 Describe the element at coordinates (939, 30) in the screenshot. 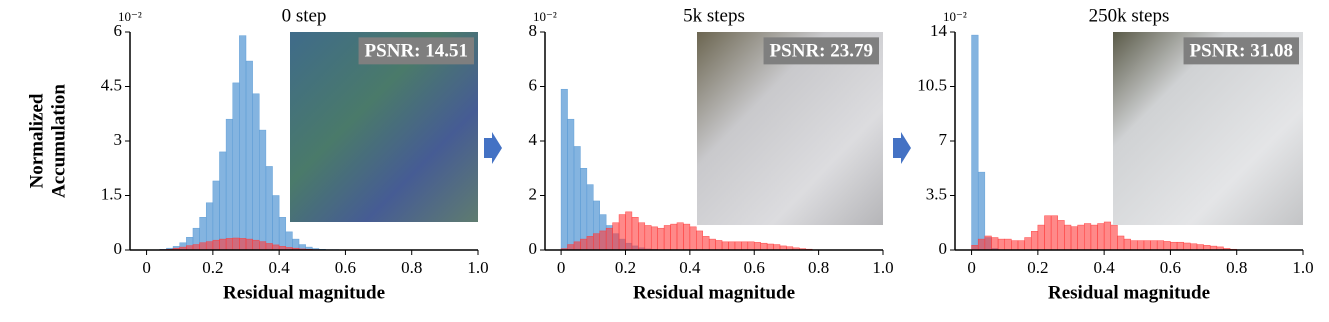

I see `y-tick-label: 14` at that location.